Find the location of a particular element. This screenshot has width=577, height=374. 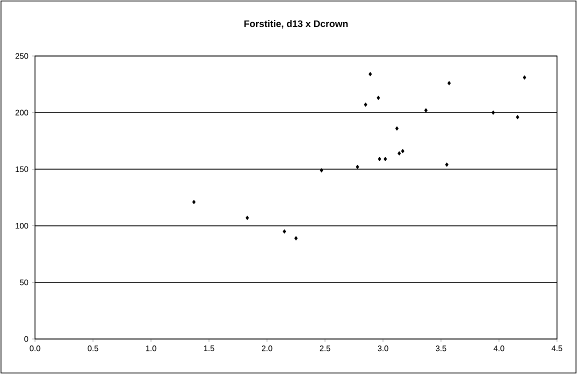

x-tick-label: 0.5 is located at coordinates (93, 349).